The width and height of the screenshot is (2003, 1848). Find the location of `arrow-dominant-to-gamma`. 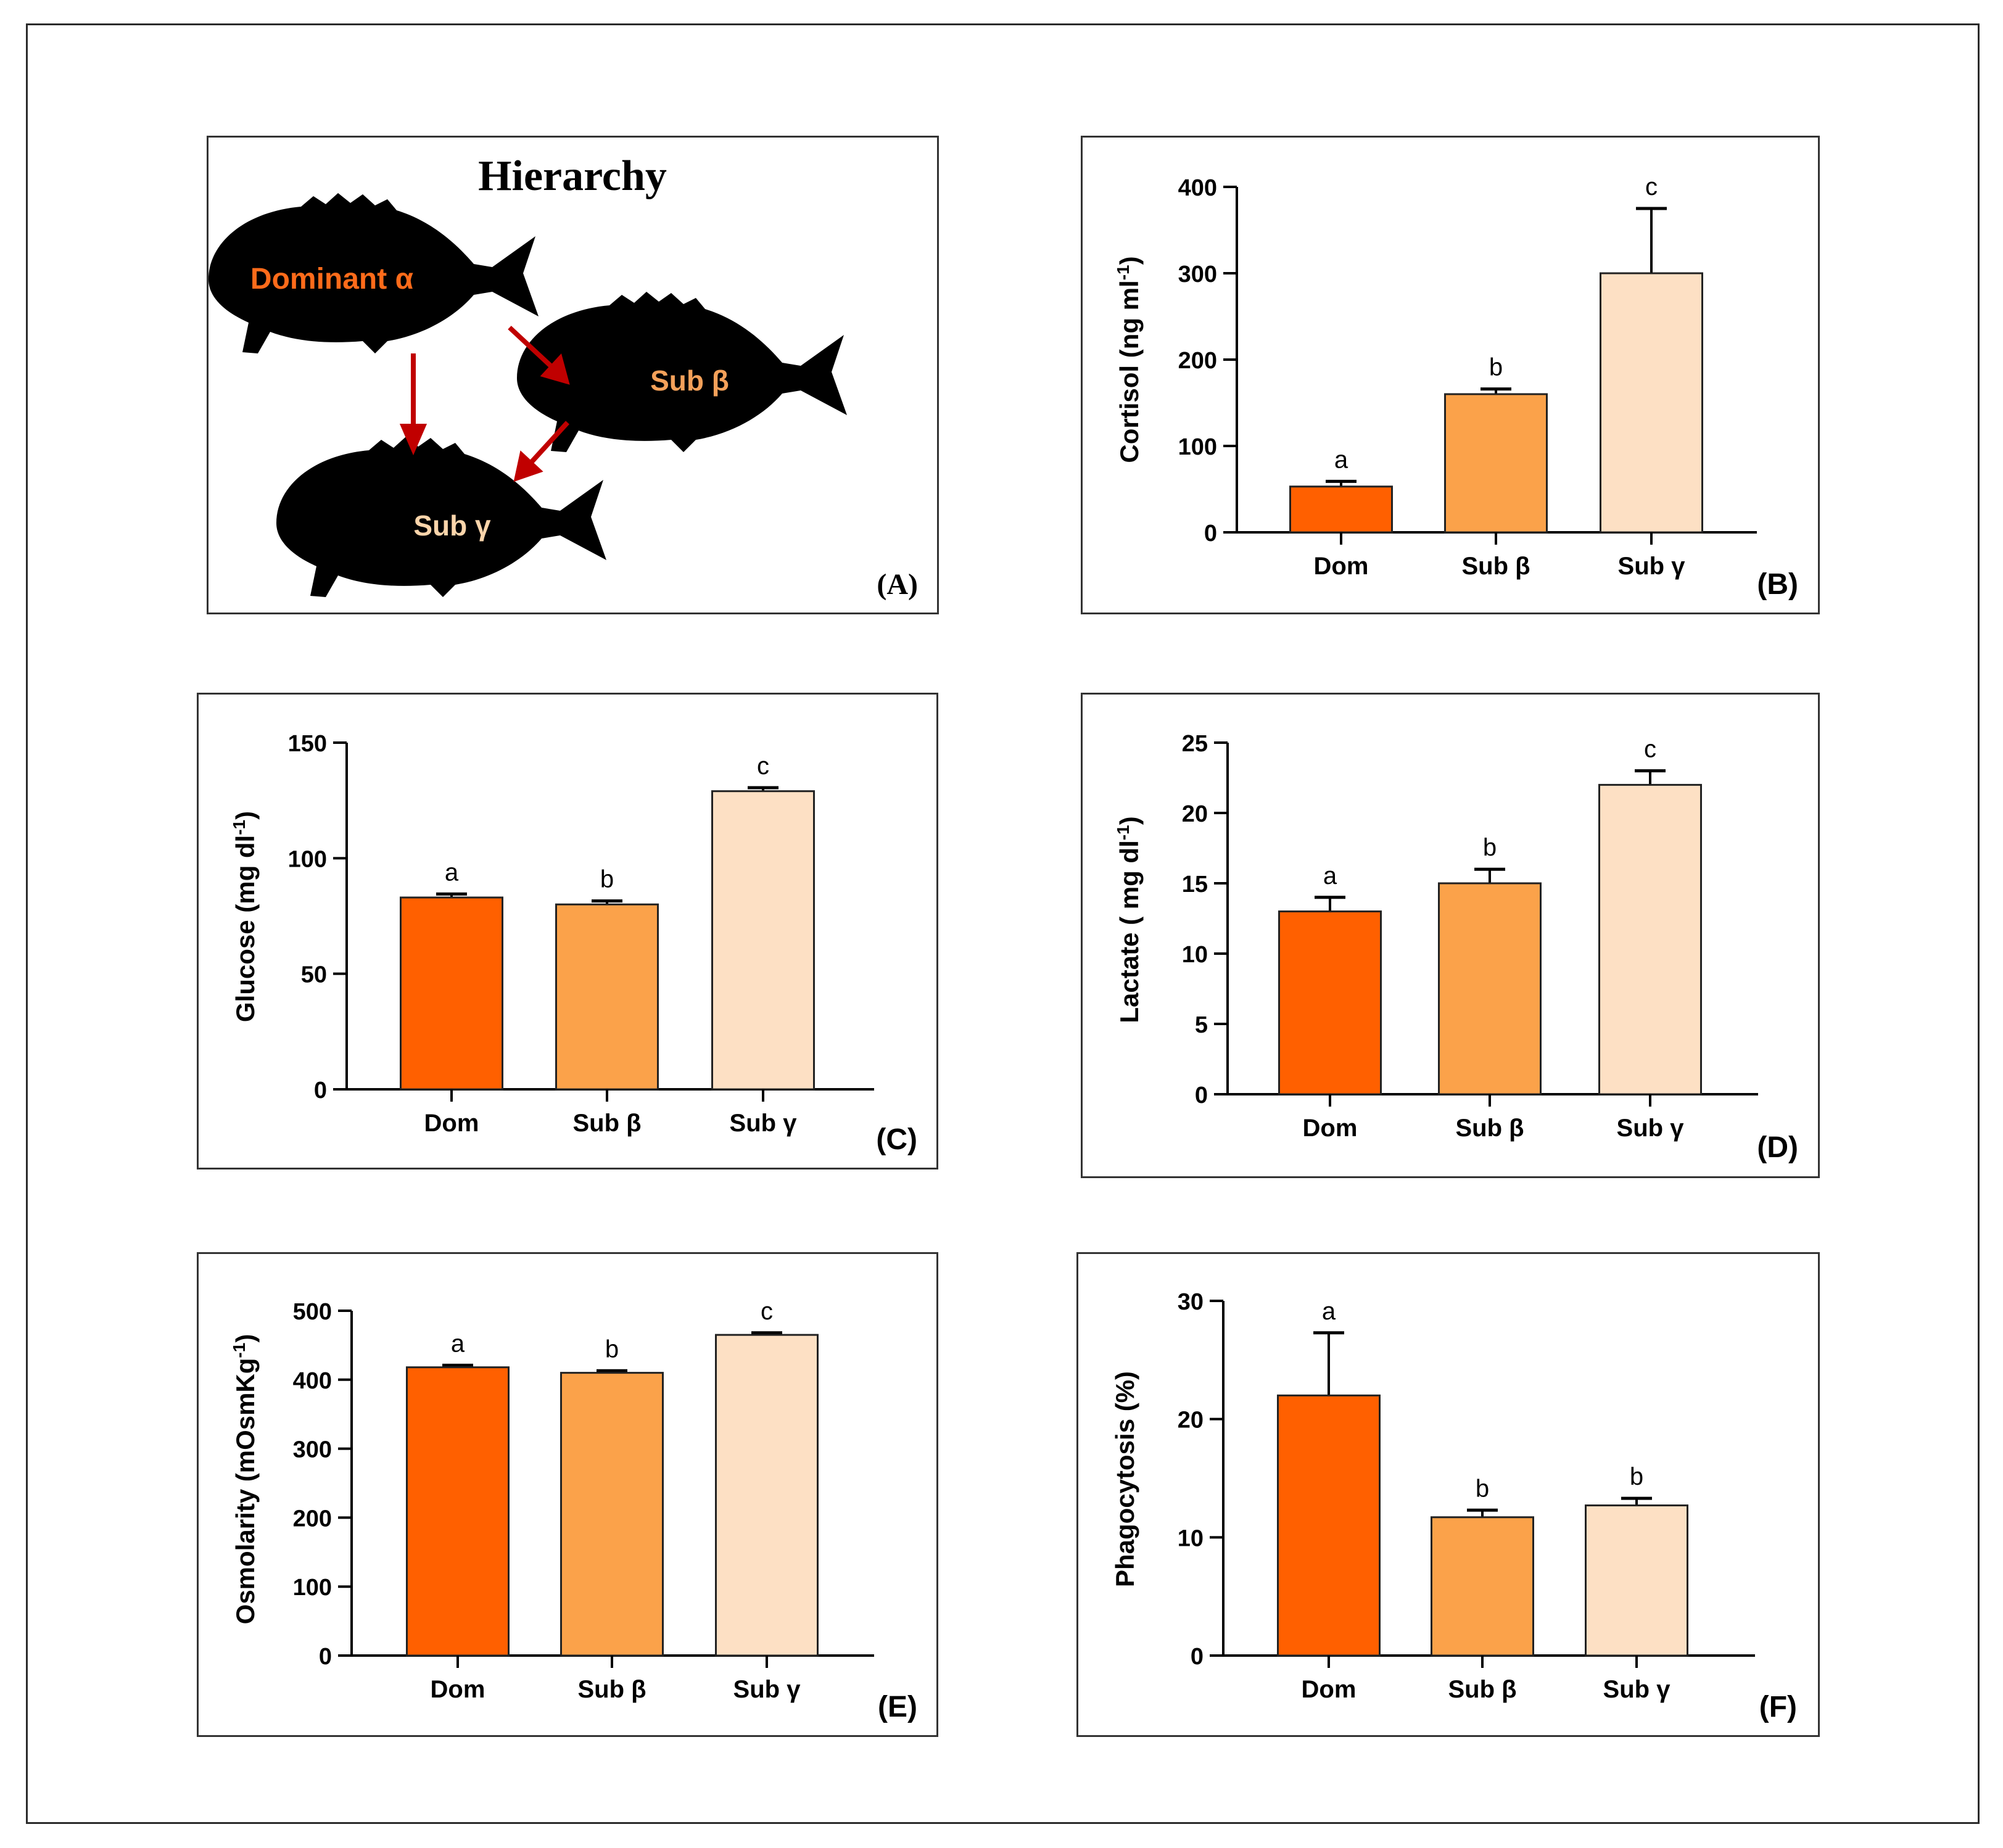

arrow-dominant-to-gamma is located at coordinates (413, 404).